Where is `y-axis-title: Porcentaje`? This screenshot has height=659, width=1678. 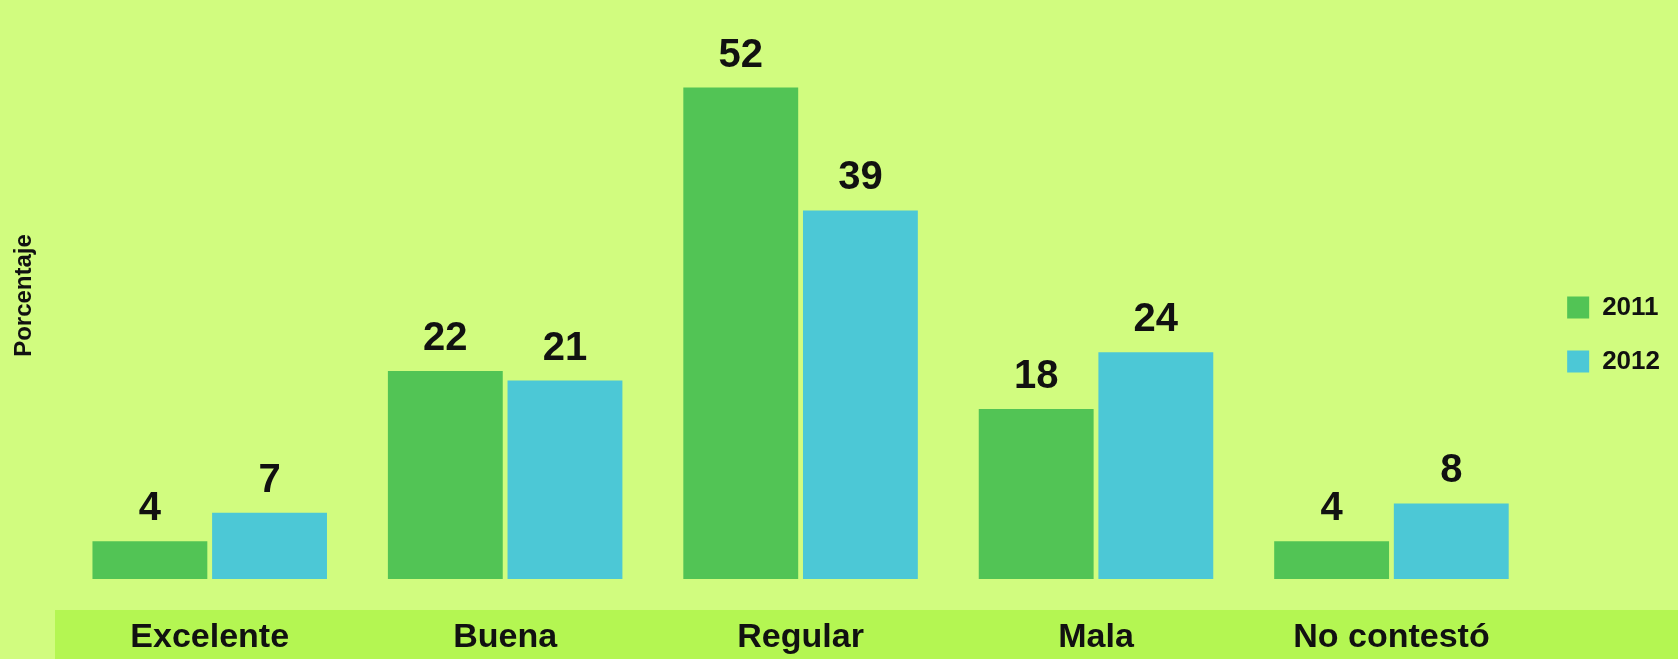
y-axis-title: Porcentaje is located at coordinates (23, 295).